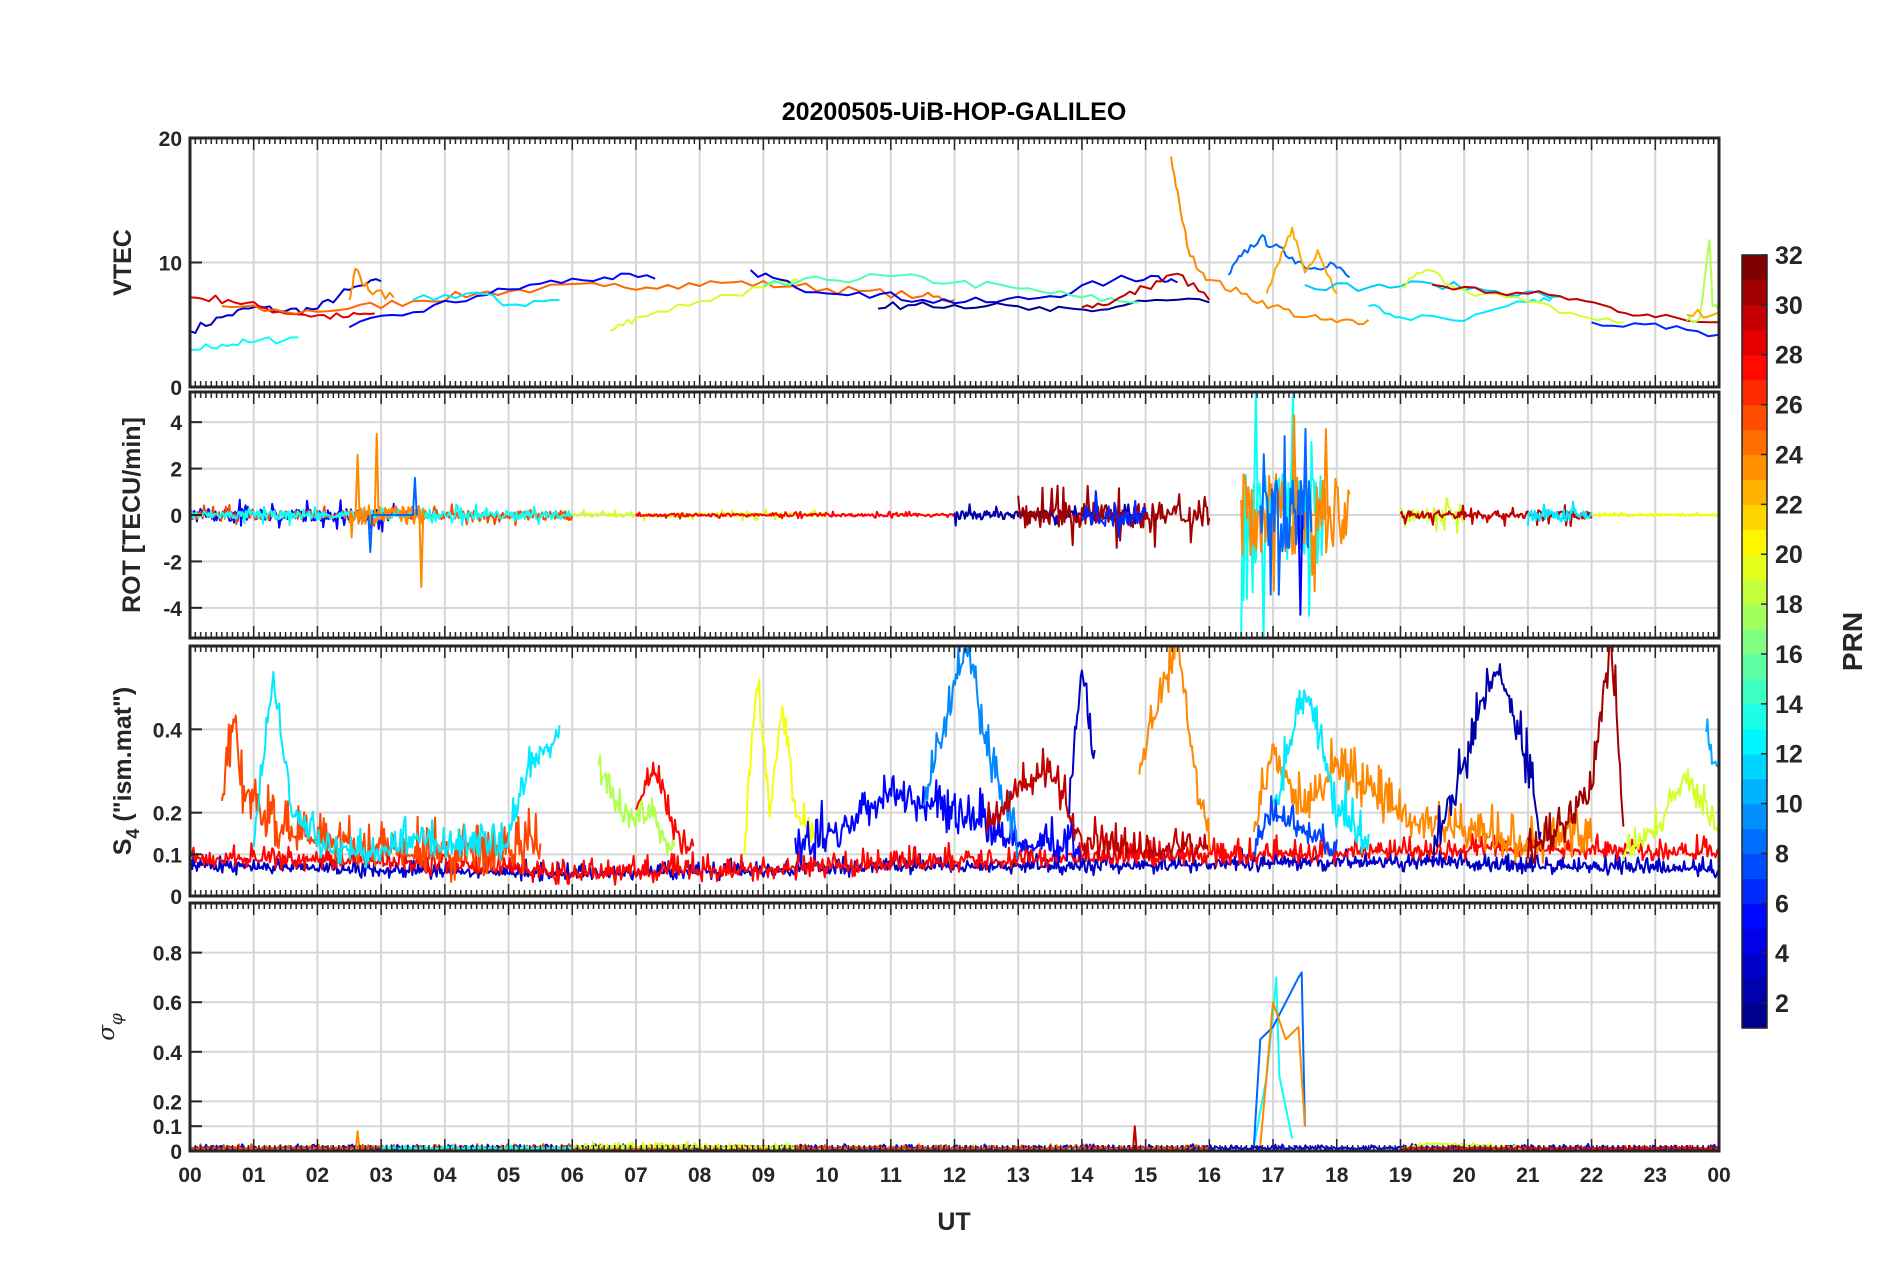  I want to click on x-tick-label: 20, so click(1463, 1175).